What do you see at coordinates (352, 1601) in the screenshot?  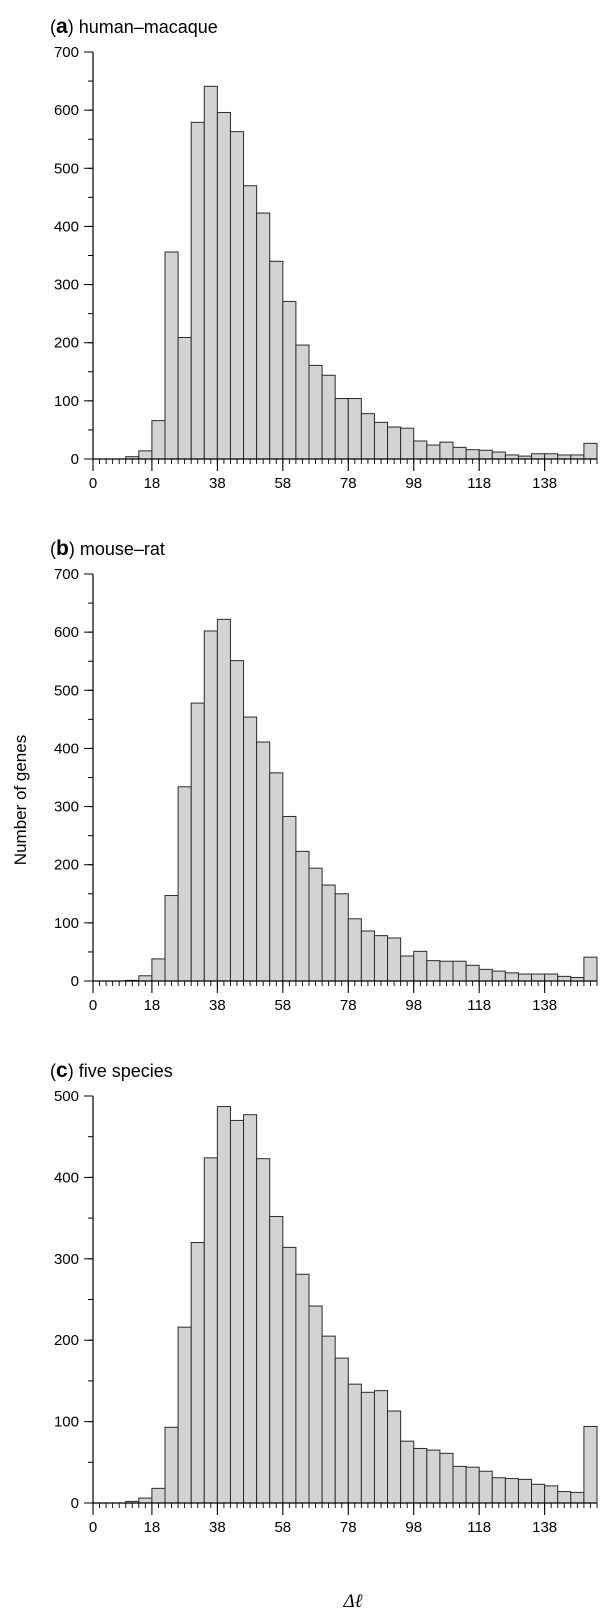 I see `x-axis-label: Δℓ` at bounding box center [352, 1601].